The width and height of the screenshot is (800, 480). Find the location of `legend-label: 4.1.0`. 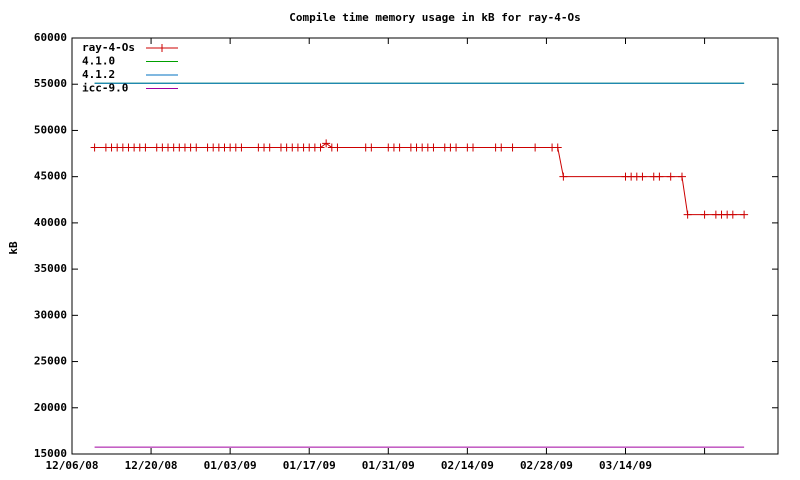

legend-label: 4.1.0 is located at coordinates (98, 61).